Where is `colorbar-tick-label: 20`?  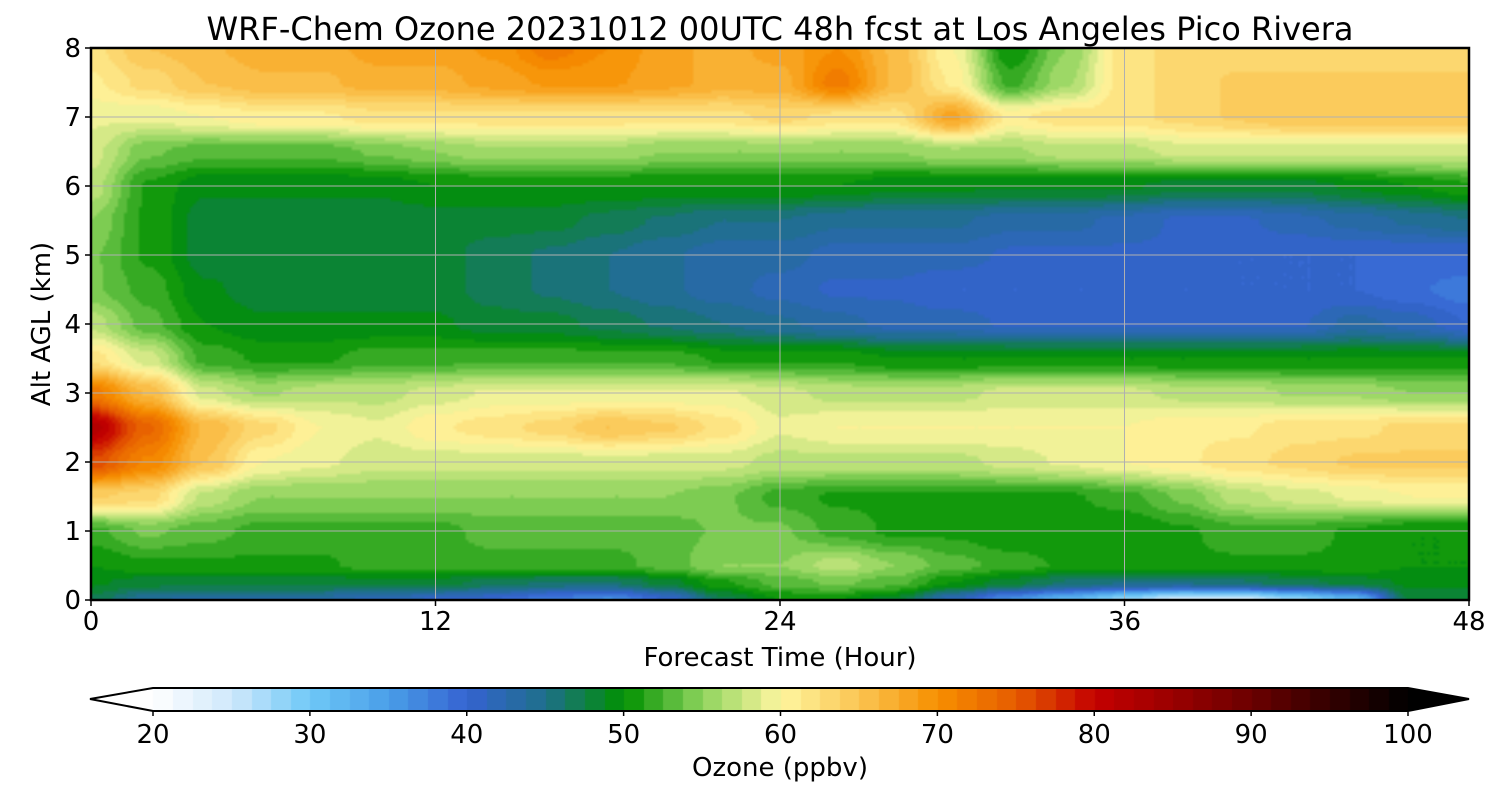 colorbar-tick-label: 20 is located at coordinates (152, 735).